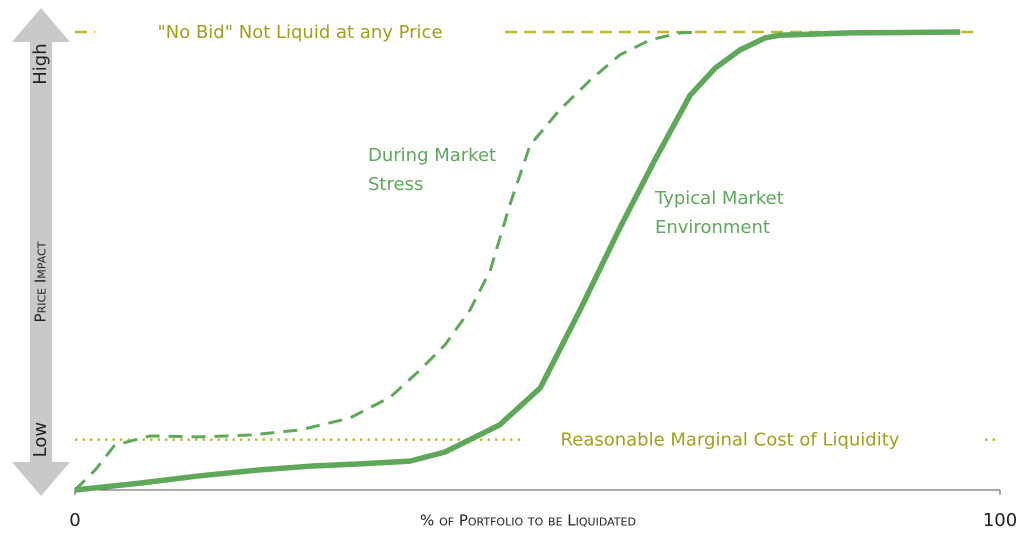 The image size is (1033, 534). I want to click on y-tick-label: High, so click(40, 63).